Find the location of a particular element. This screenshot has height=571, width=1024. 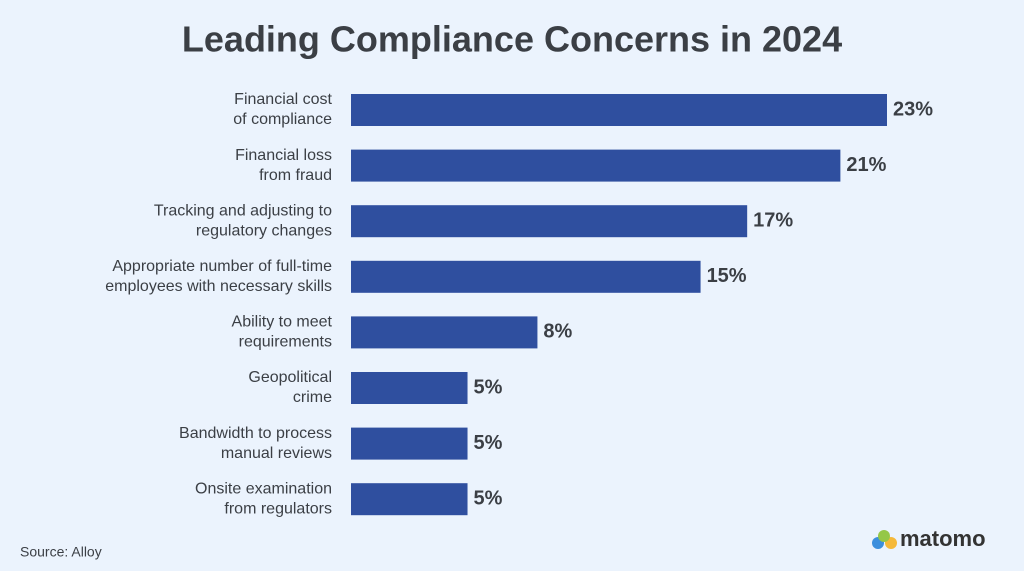

category-label: of compliance is located at coordinates (282, 119).